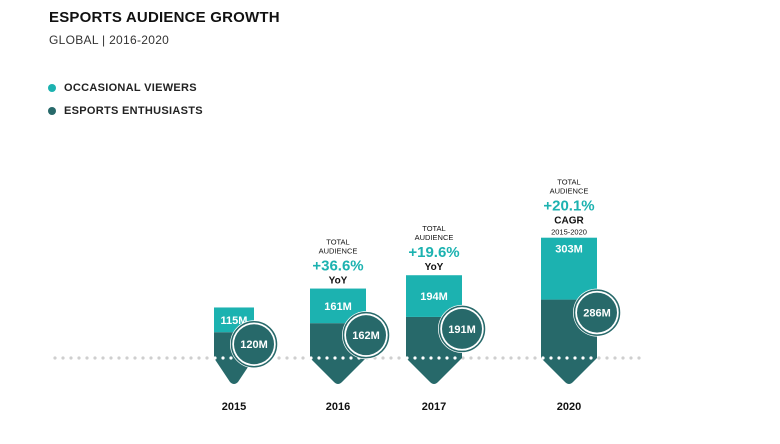  I want to click on annotation-line1-2020: TOTAL, so click(568, 182).